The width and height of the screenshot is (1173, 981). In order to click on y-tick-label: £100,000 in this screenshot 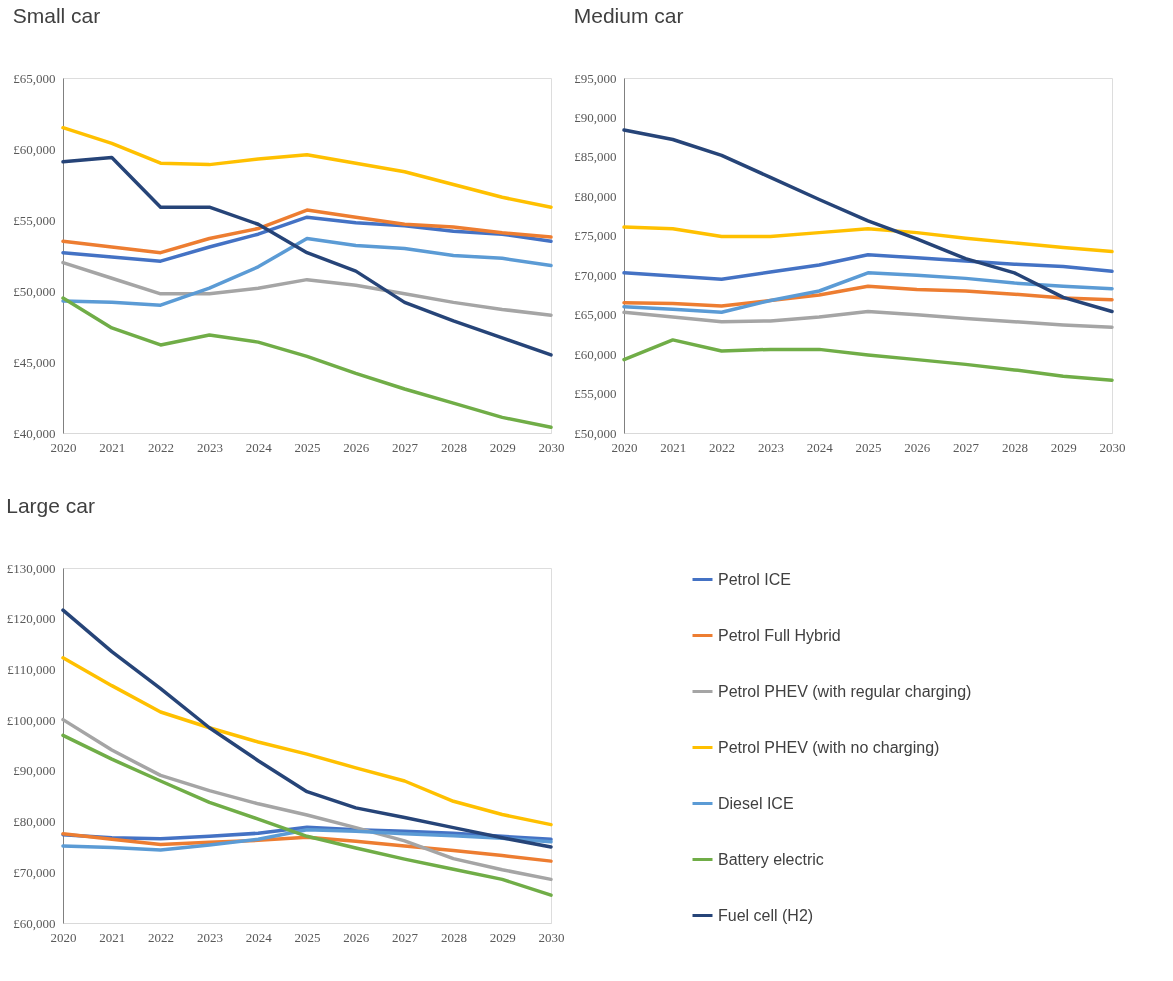, I will do `click(31, 720)`.